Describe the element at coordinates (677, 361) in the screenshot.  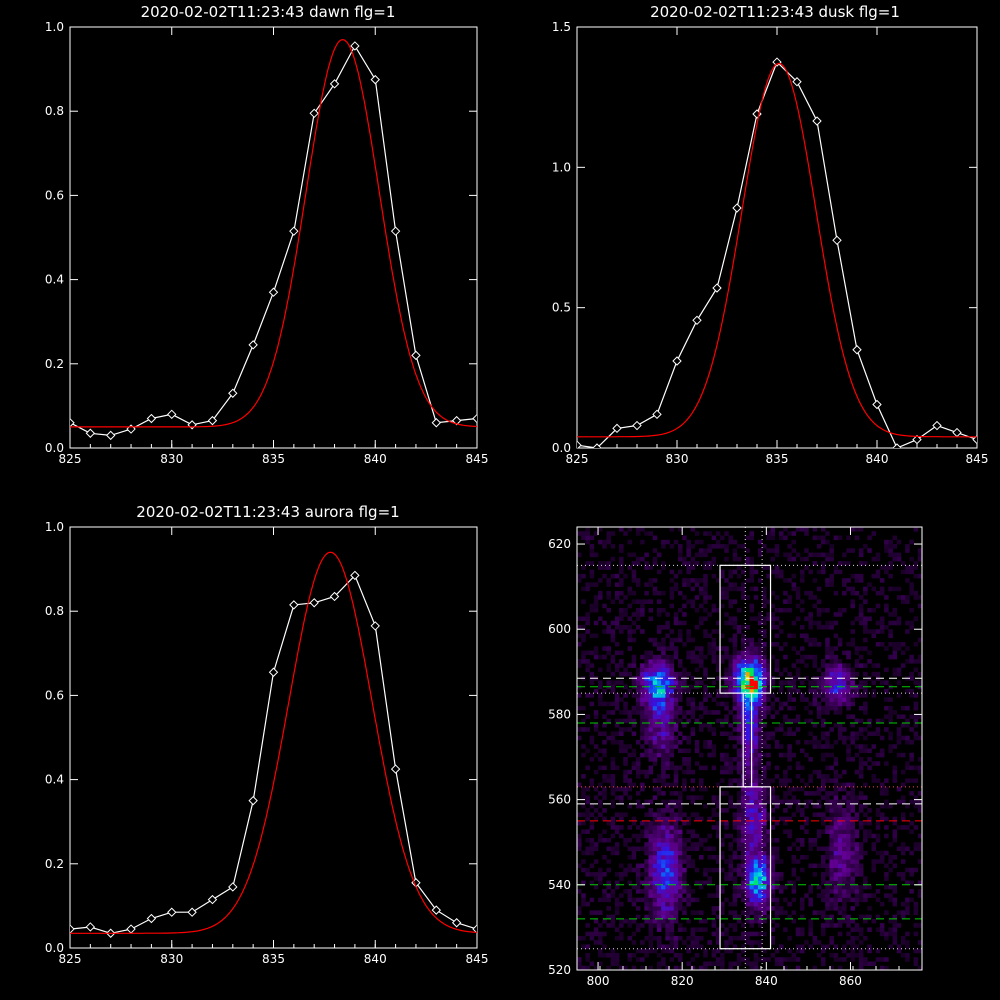
I see `dusk-data-point` at that location.